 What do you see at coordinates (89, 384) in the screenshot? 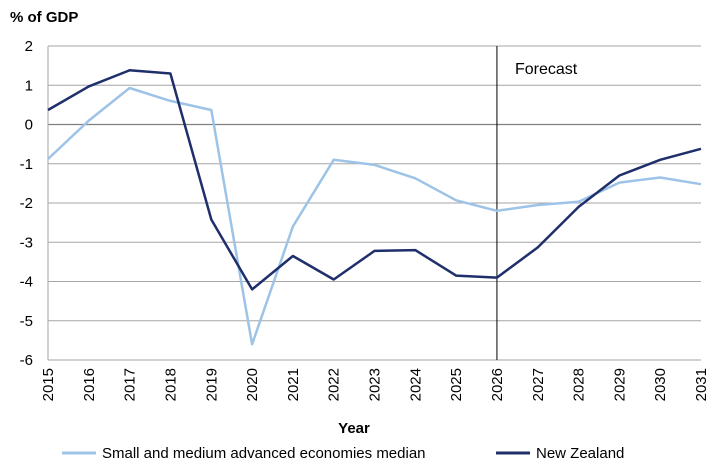
I see `x-tick-label: 2016` at bounding box center [89, 384].